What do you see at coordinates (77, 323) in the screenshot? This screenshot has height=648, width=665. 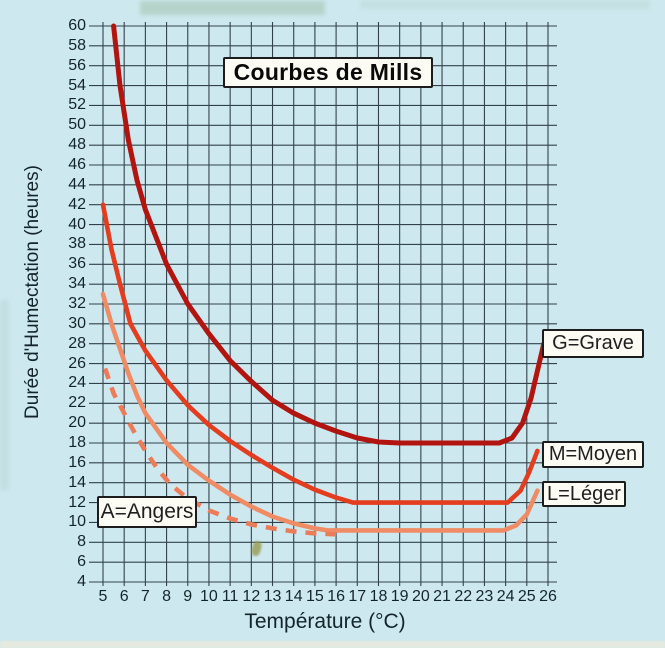 I see `y-tick-label: 30` at bounding box center [77, 323].